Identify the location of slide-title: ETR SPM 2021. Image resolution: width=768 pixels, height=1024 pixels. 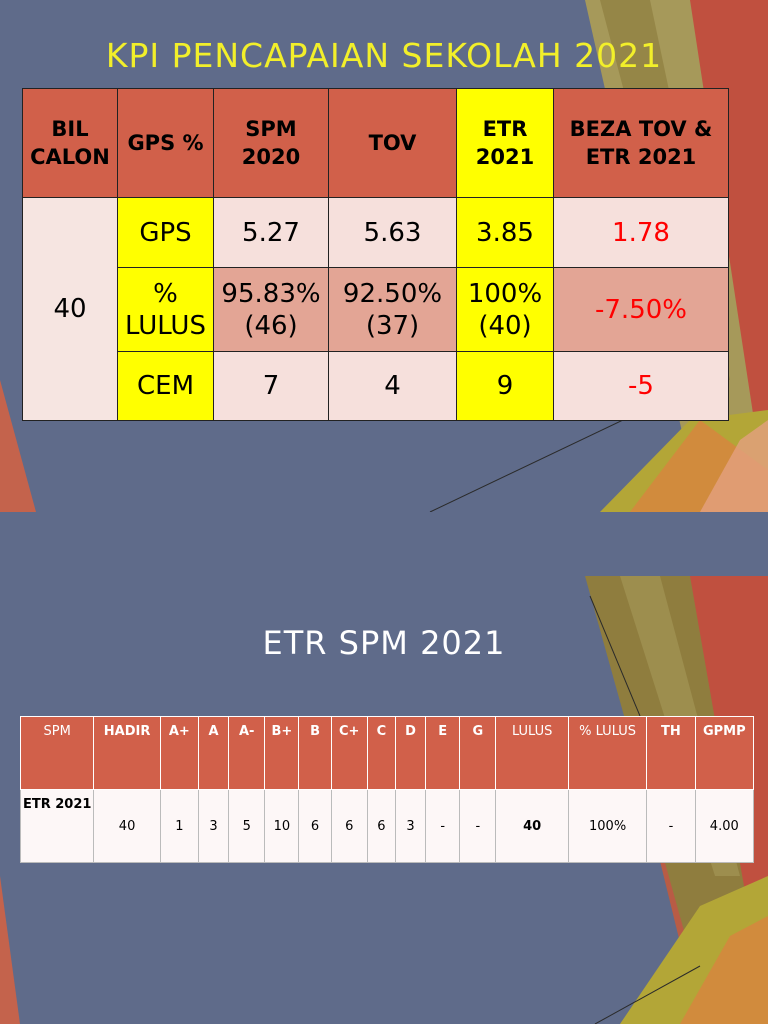
(384, 643).